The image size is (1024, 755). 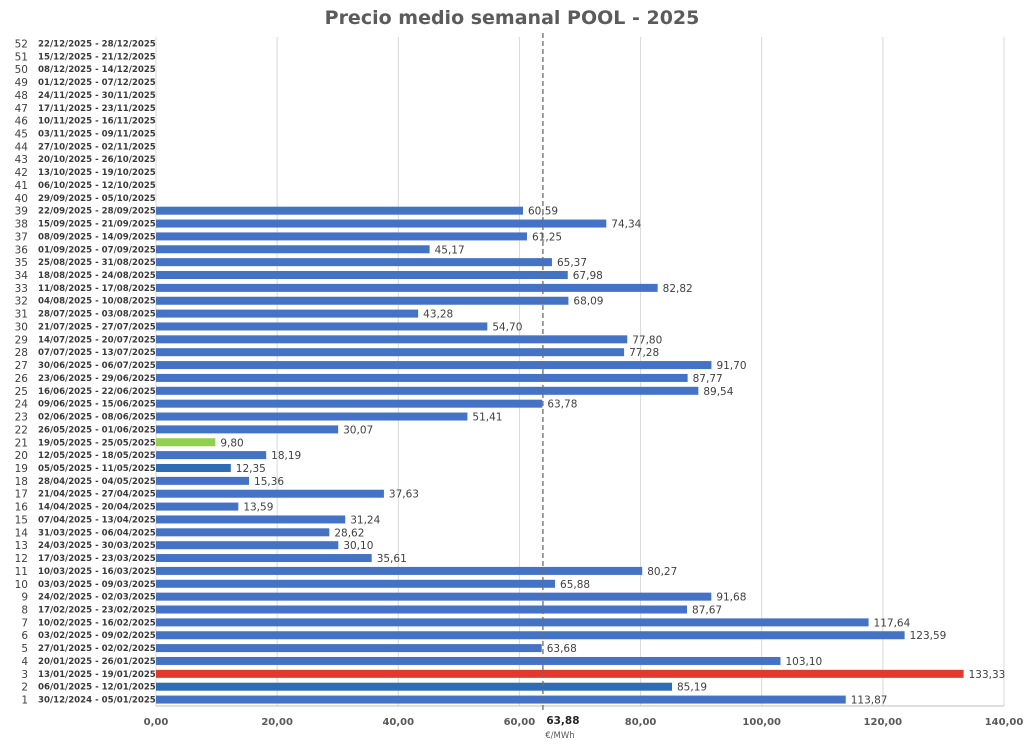 I want to click on week-range-label: 10/11/2025 - 16/11/2025, so click(x=97, y=122).